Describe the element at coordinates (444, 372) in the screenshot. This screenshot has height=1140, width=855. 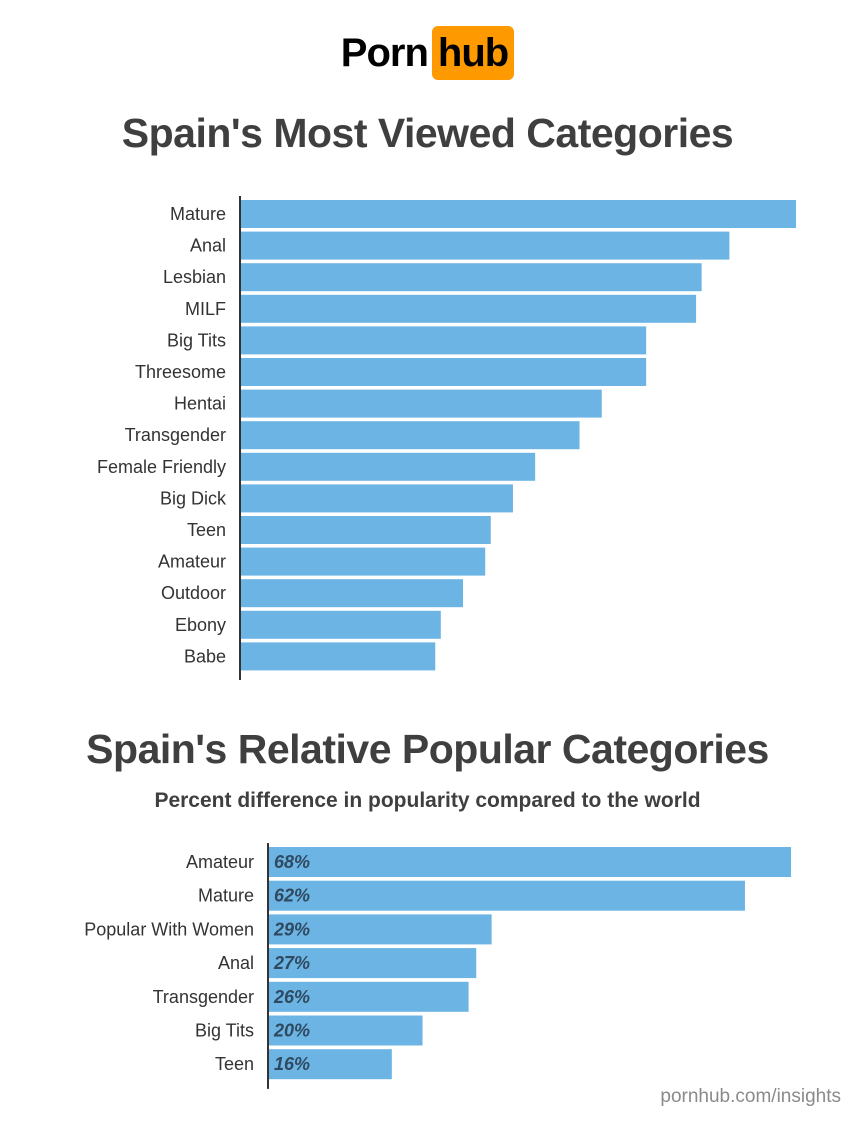
I see `bar-threesome` at that location.